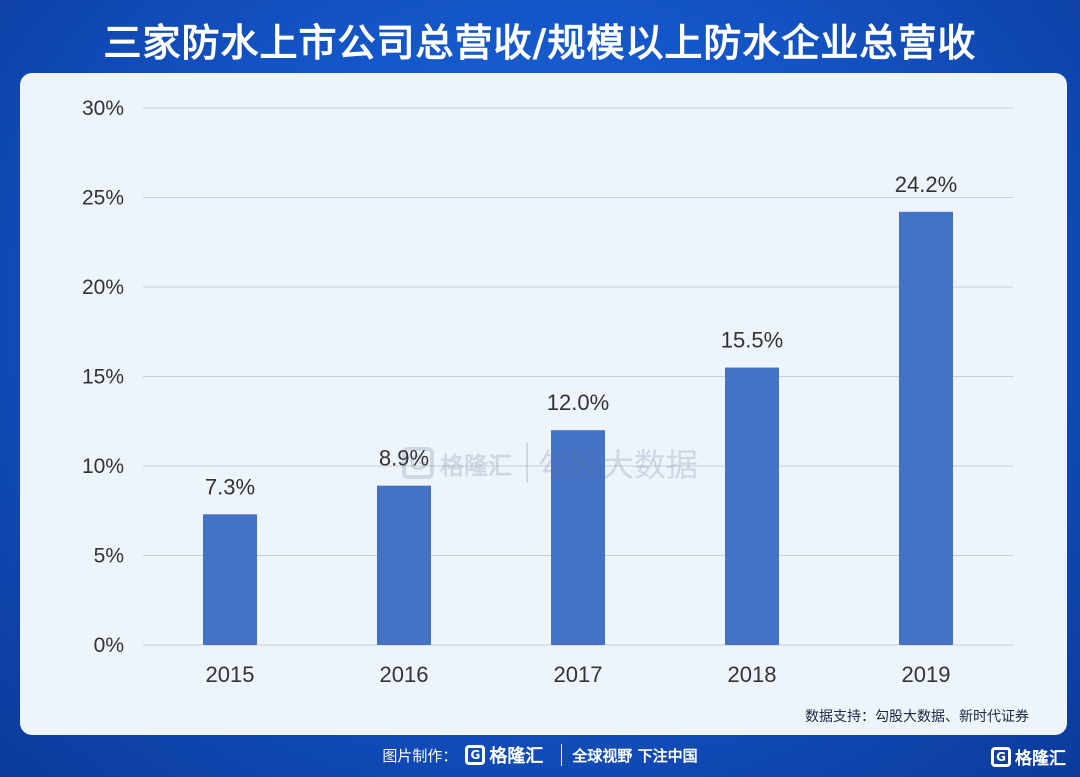 The image size is (1080, 777). I want to click on x-tick-label: 2017, so click(578, 674).